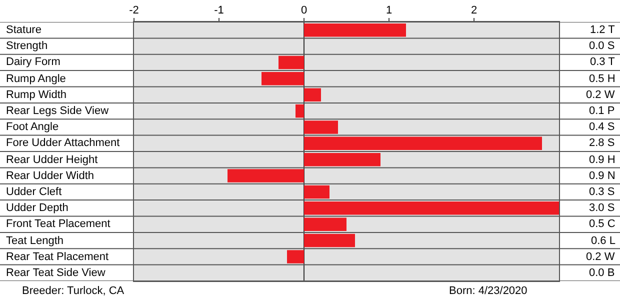  Describe the element at coordinates (36, 95) in the screenshot. I see `y-tick-label: Rump Width` at that location.